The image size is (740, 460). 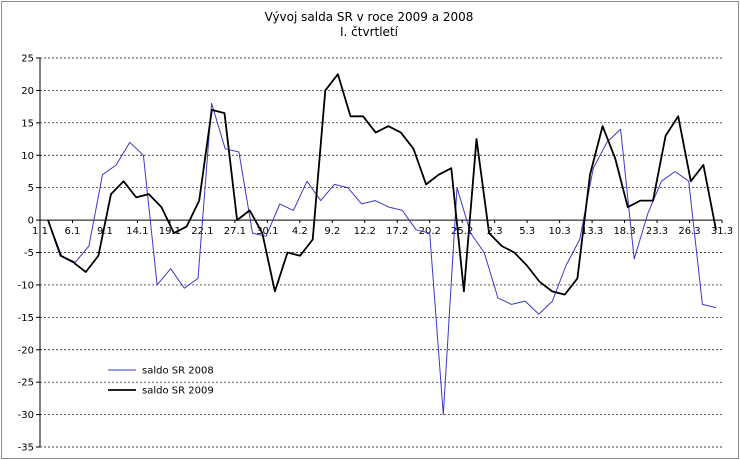 I want to click on x-tick-label: 12.2, so click(x=365, y=231).